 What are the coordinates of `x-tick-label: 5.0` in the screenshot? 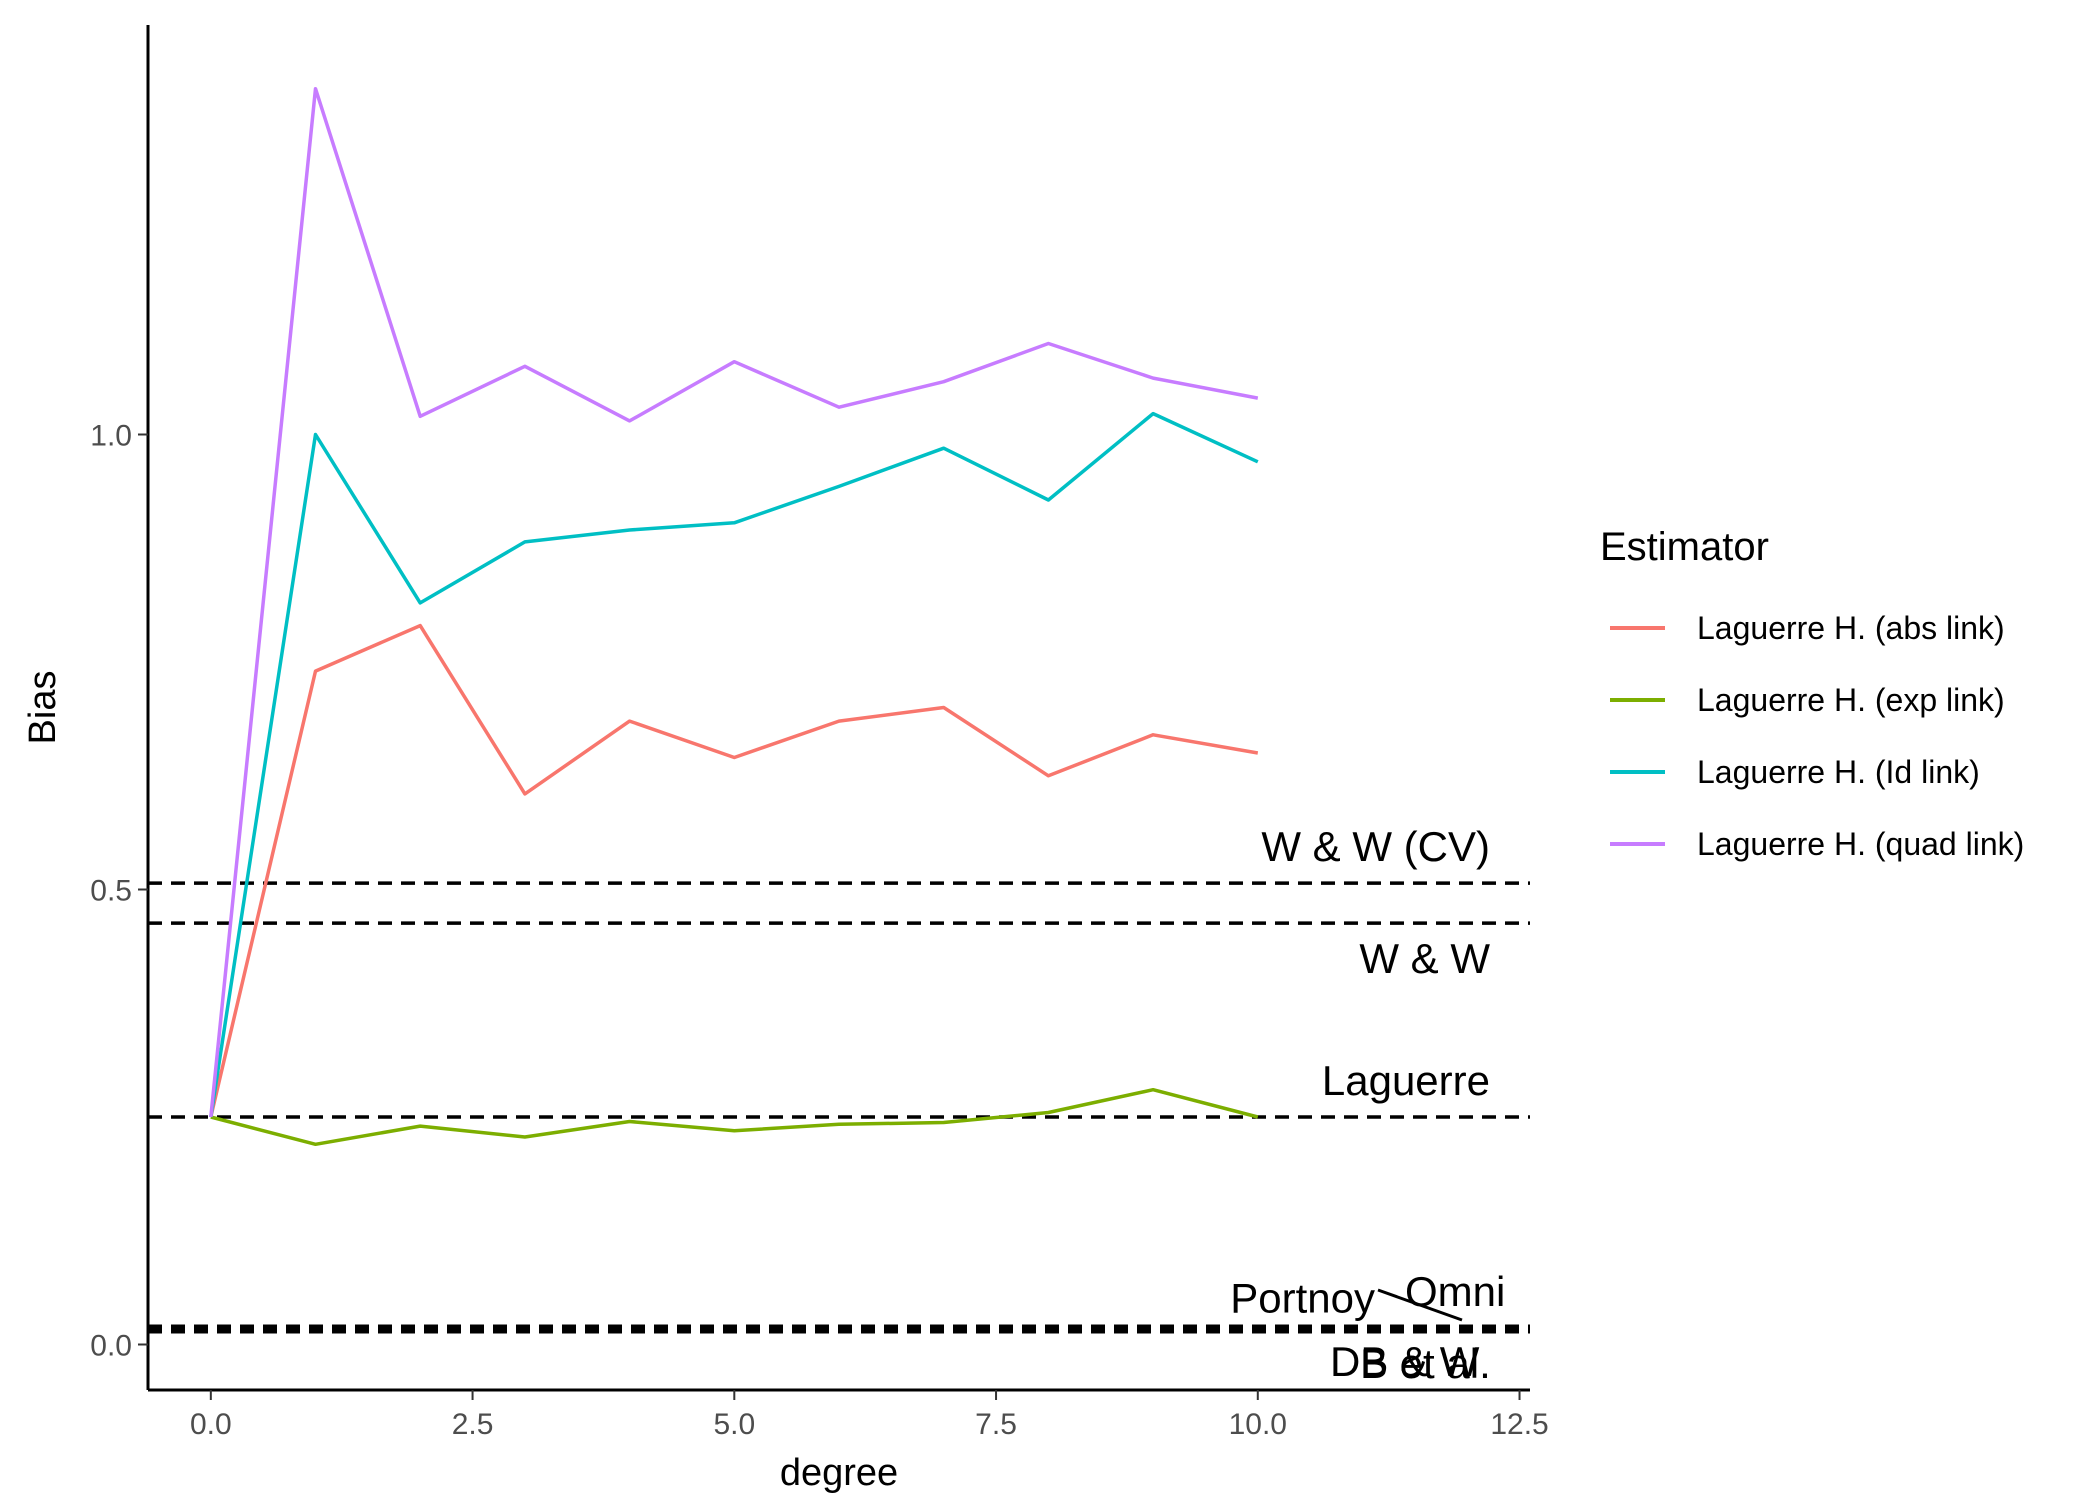 It's located at (734, 1424).